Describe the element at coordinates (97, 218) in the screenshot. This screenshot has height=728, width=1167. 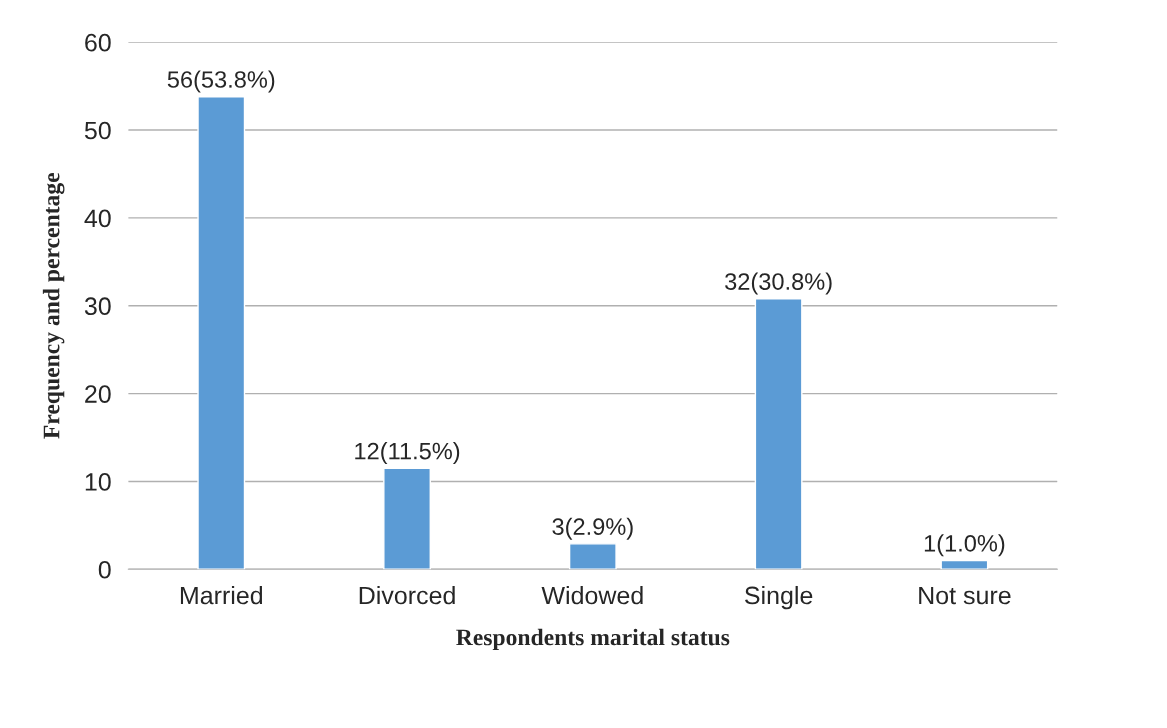
I see `y-tick-label: 40` at that location.